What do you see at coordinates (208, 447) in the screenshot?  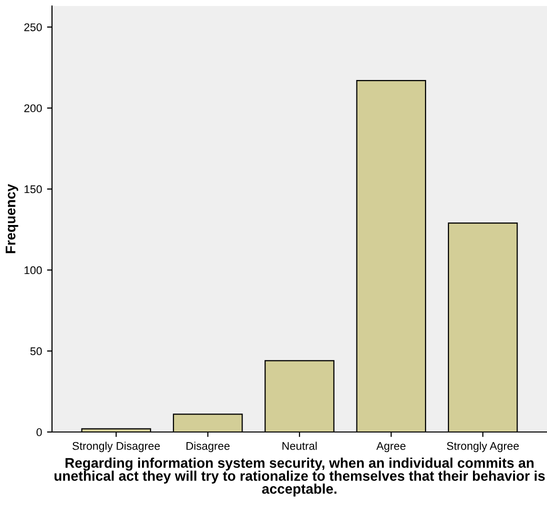 I see `x-tick-label: Disagree` at bounding box center [208, 447].